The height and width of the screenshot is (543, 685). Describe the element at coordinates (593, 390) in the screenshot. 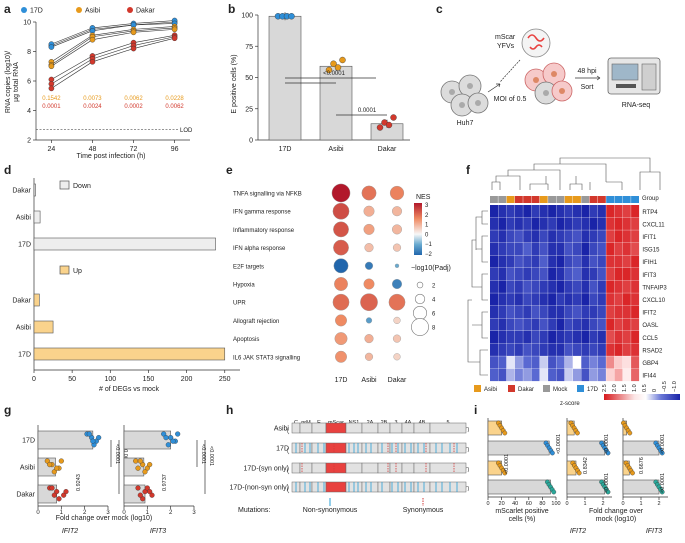

I see `f-legend-17d: 17D` at that location.